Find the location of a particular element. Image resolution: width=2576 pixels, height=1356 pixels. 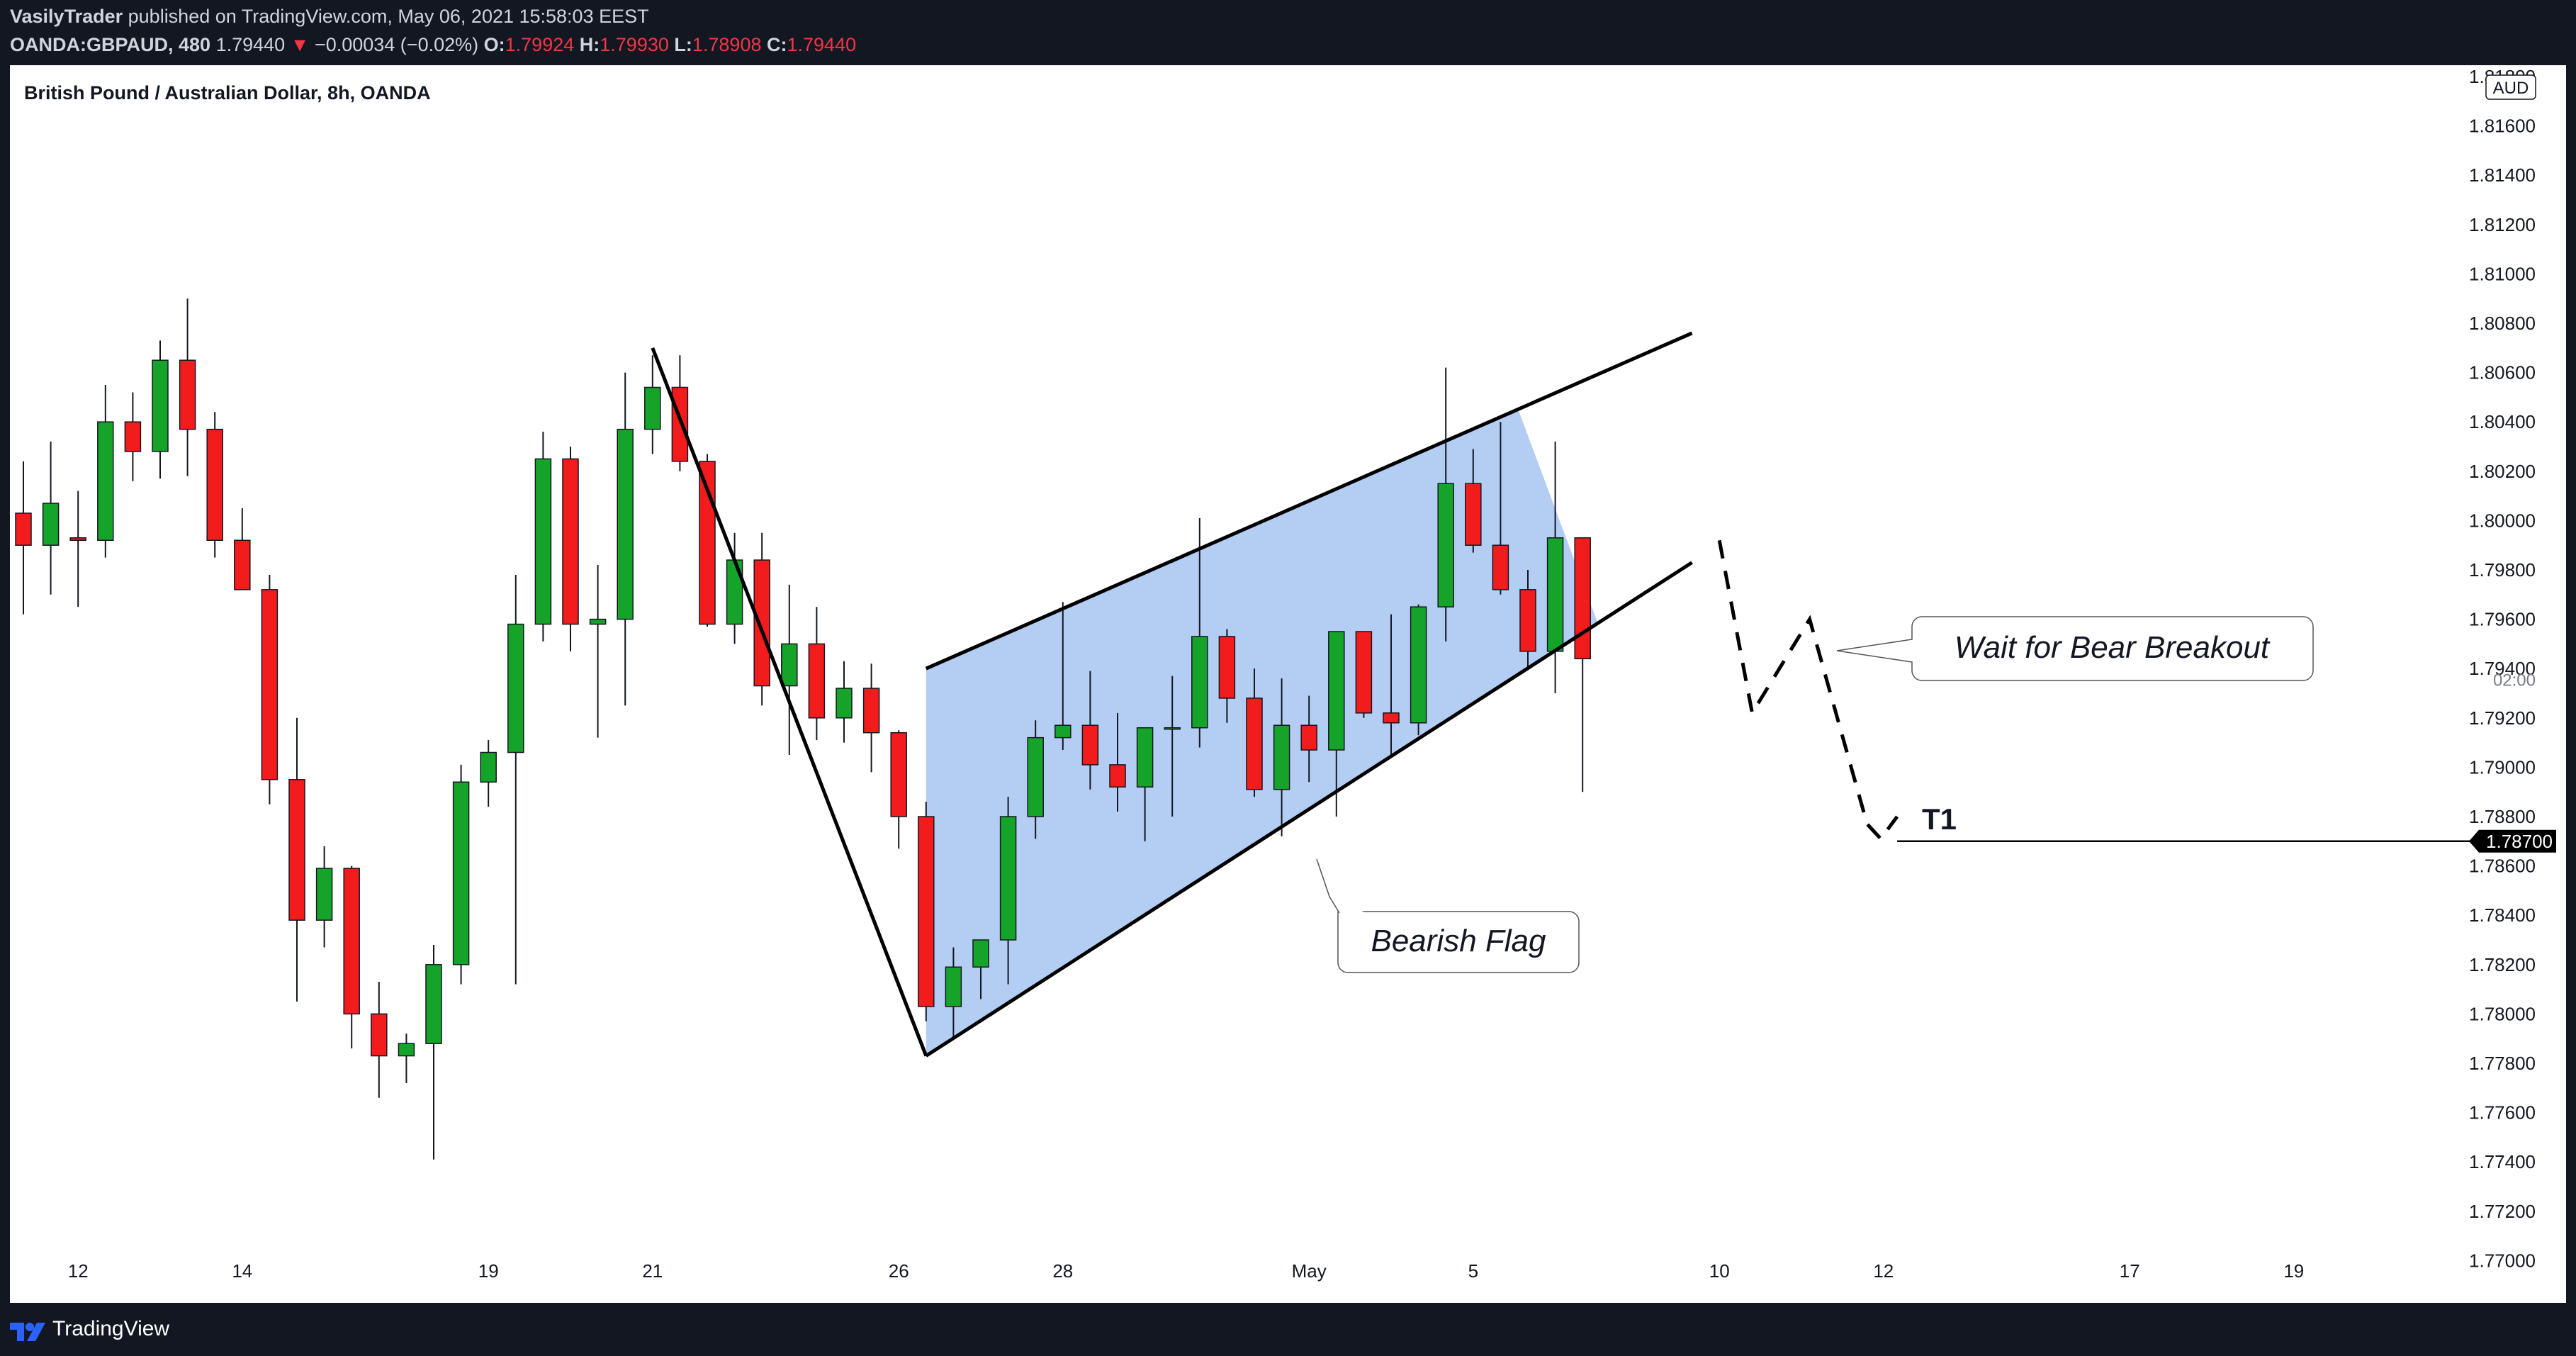

tradingview-brand: TradingView is located at coordinates (111, 1328).